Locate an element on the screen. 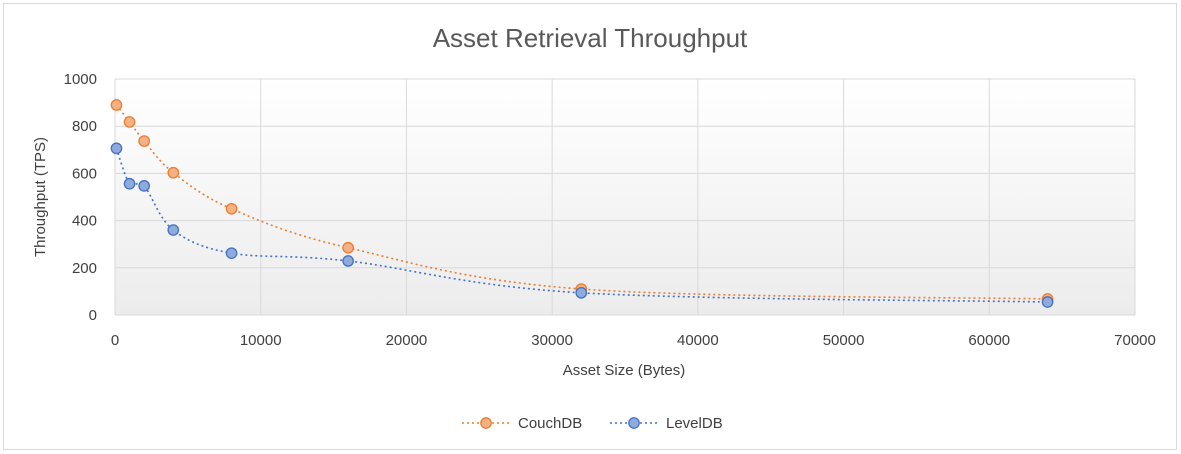  legend-label: CouchDB is located at coordinates (550, 423).